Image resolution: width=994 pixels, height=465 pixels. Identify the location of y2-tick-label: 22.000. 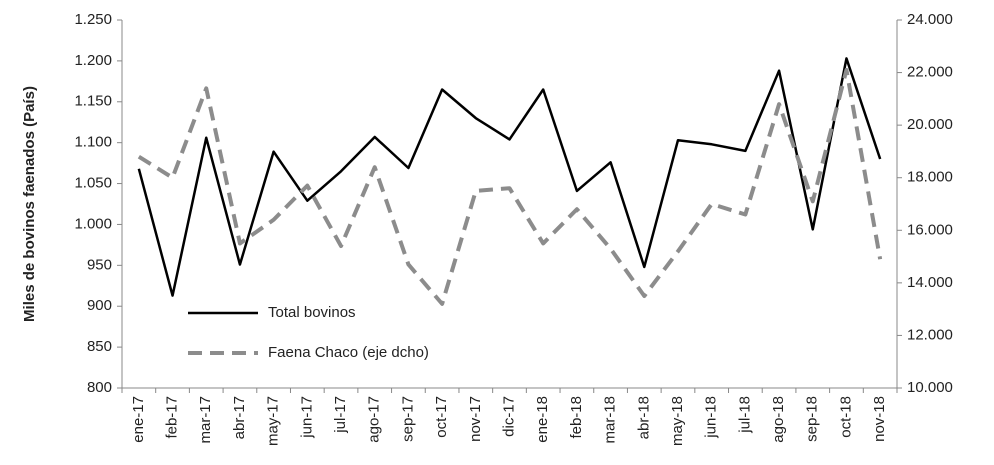
(930, 72).